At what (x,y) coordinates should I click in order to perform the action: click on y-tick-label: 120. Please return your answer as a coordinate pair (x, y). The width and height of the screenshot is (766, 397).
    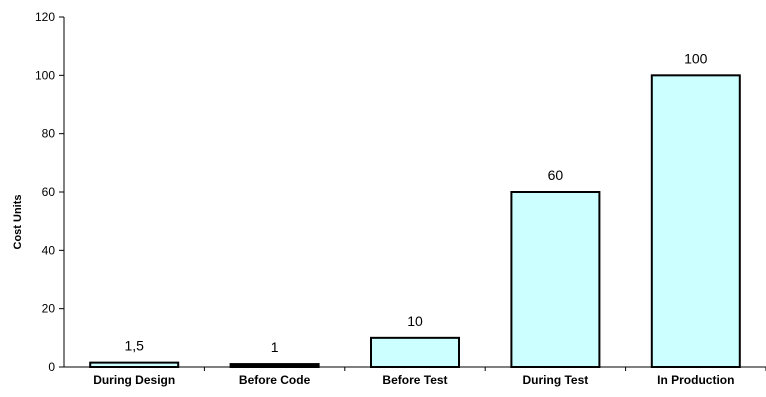
    Looking at the image, I should click on (45, 17).